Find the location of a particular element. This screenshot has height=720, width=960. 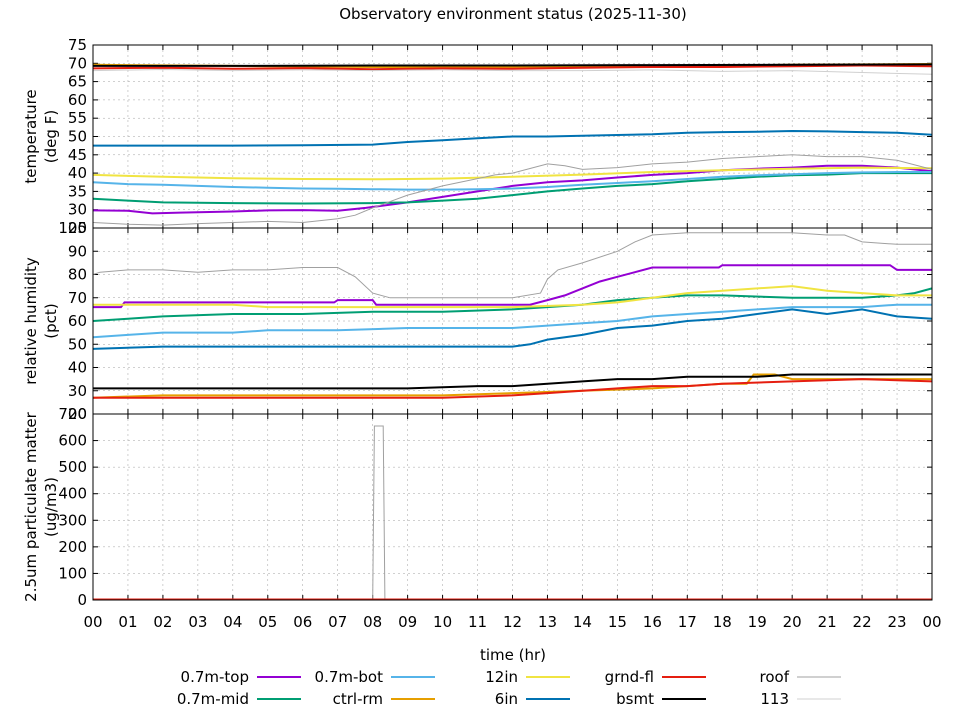

y-tick-label: 300 is located at coordinates (72, 520).